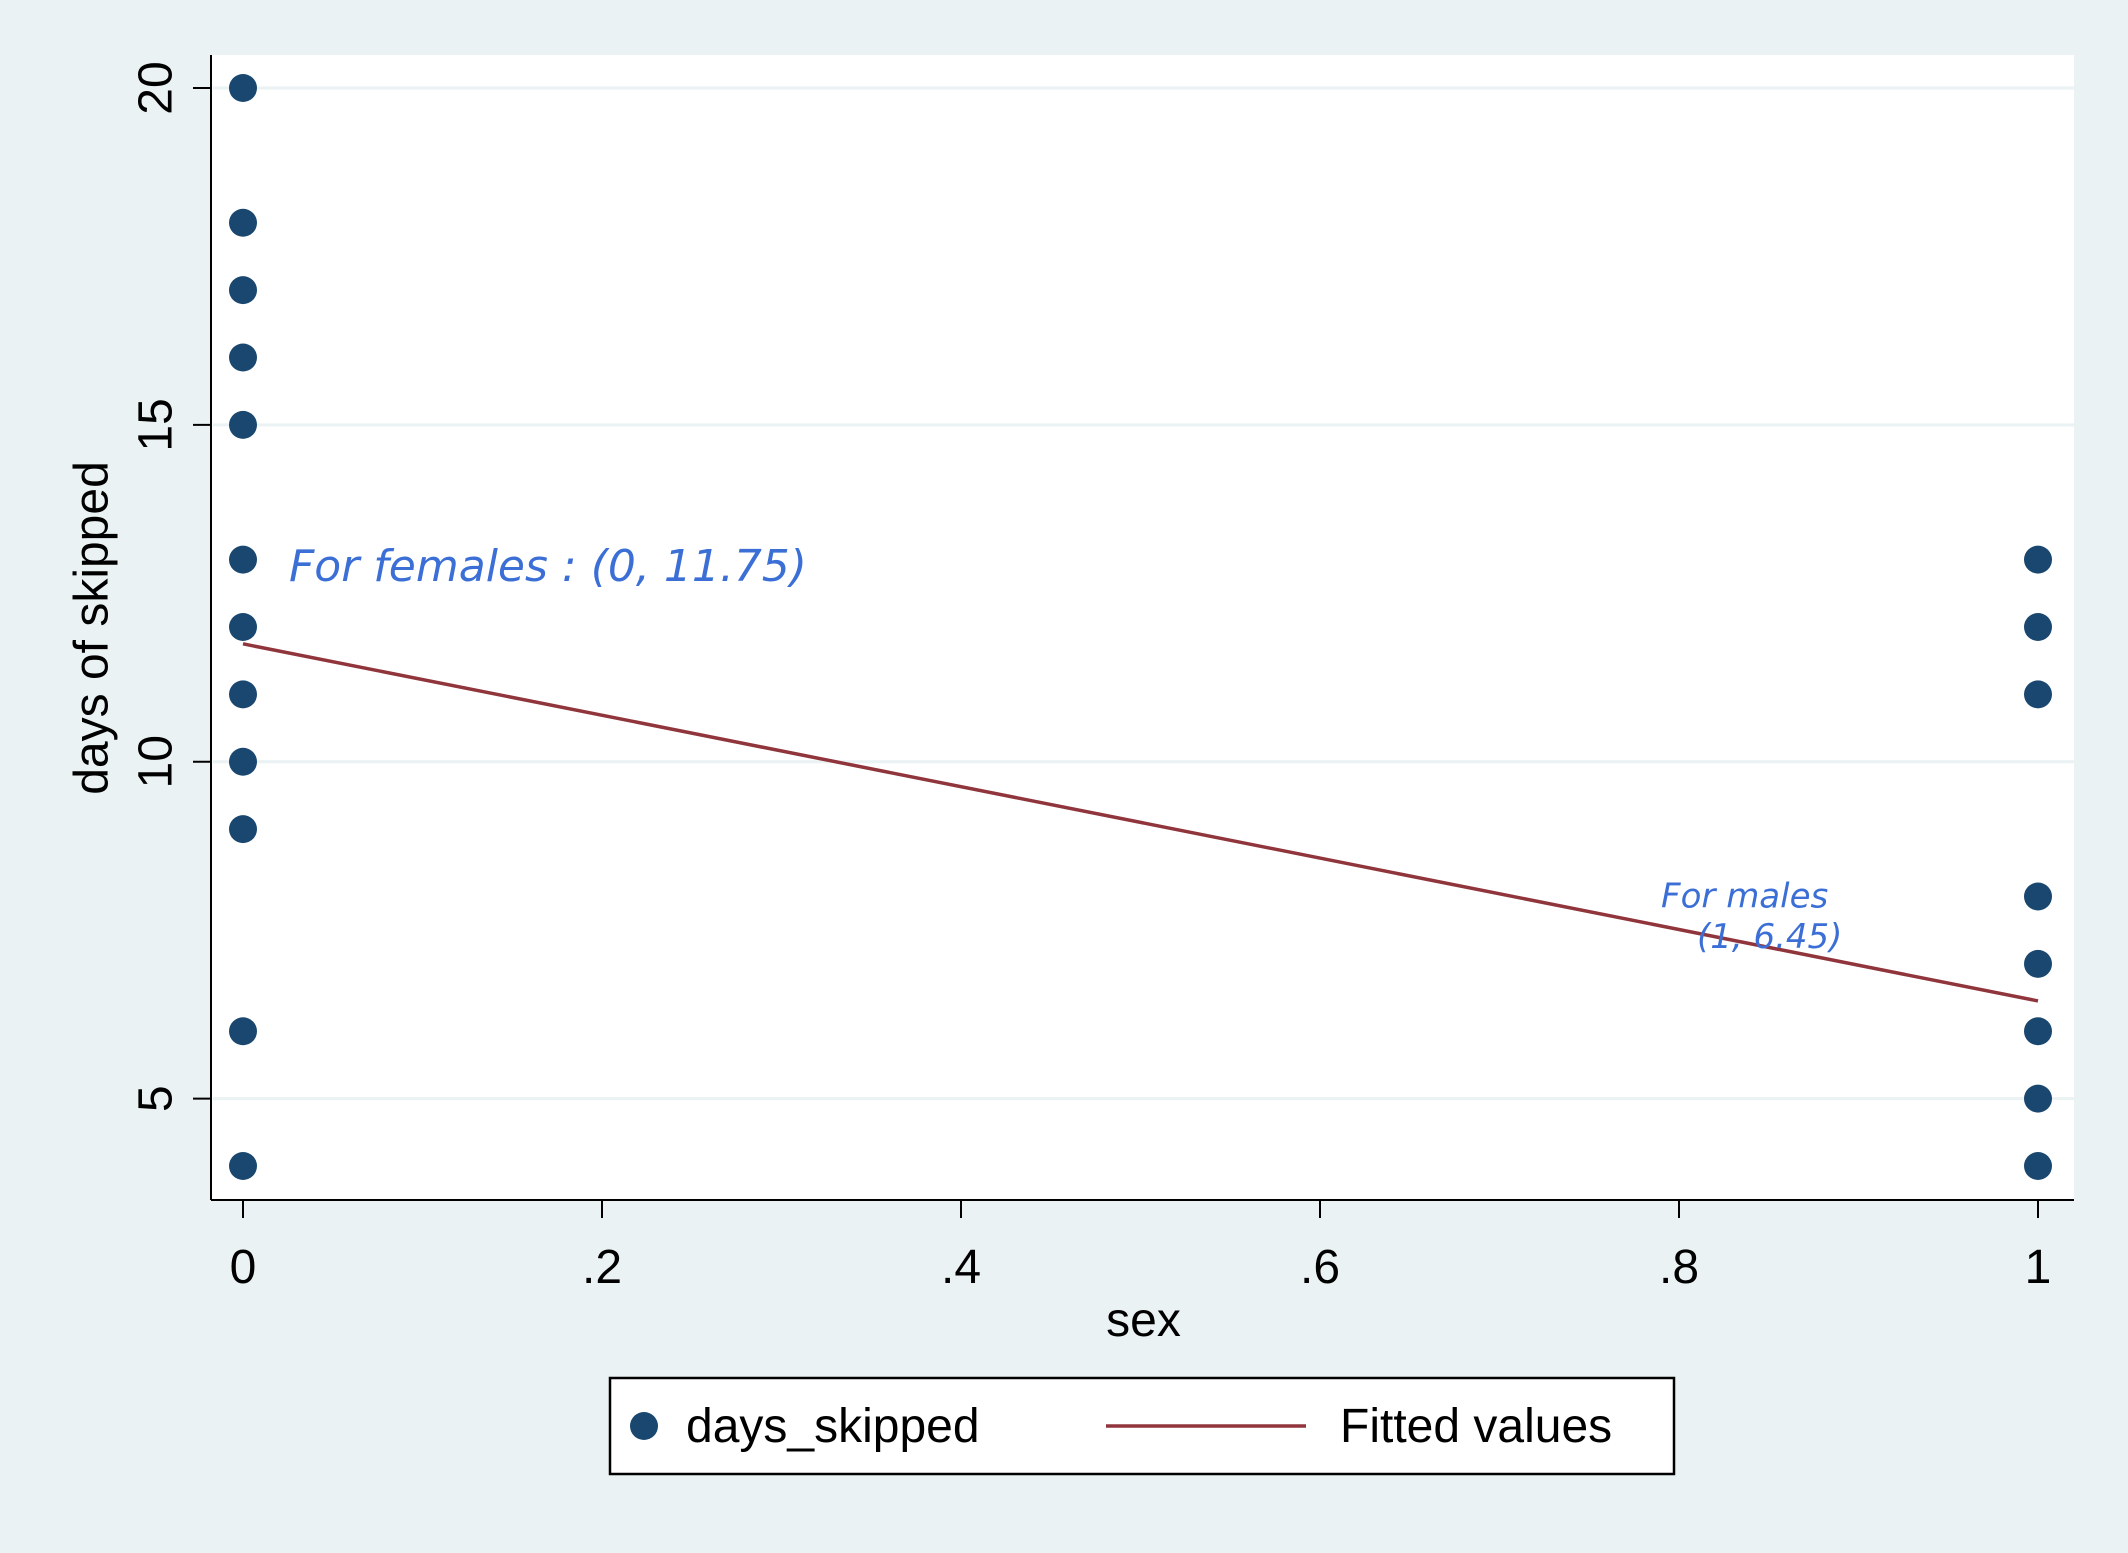 The width and height of the screenshot is (2128, 1553). What do you see at coordinates (1679, 1267) in the screenshot?
I see `x-tick-label: .8` at bounding box center [1679, 1267].